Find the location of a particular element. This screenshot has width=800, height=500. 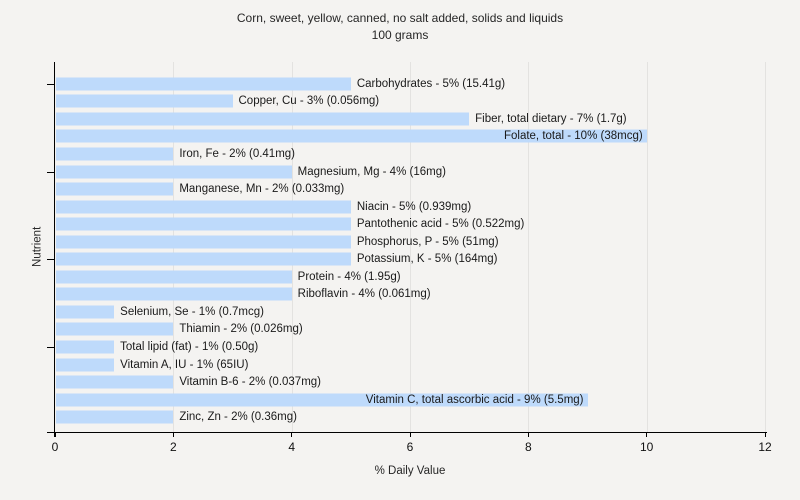

chart-subtitle: 100 grams is located at coordinates (400, 35).